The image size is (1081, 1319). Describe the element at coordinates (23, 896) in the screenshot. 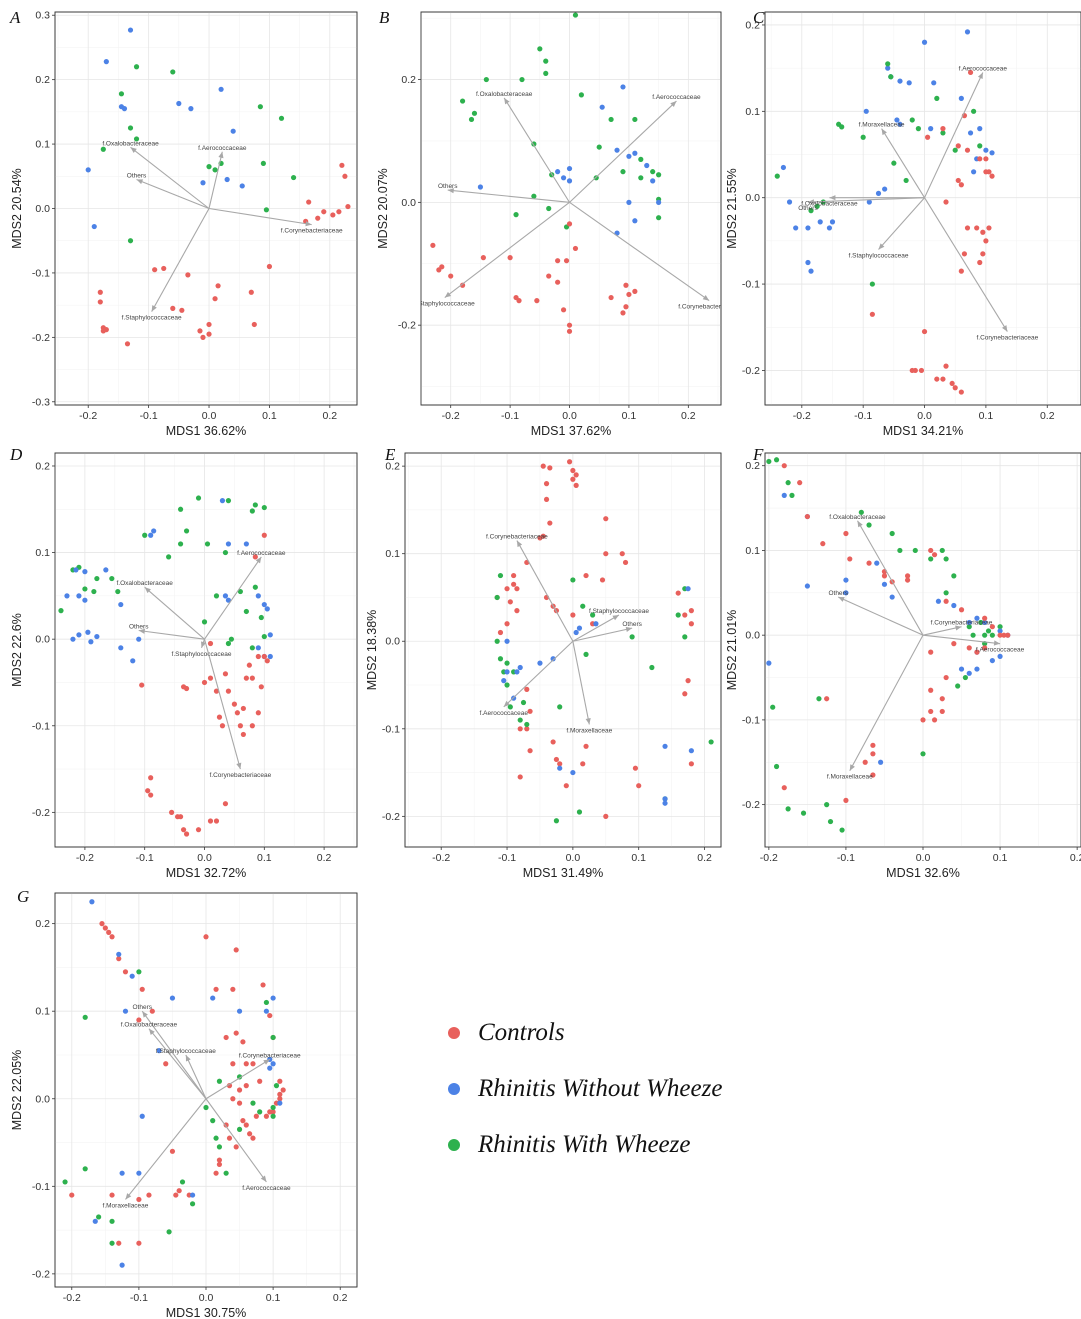

I see `panel-letter: G` at that location.